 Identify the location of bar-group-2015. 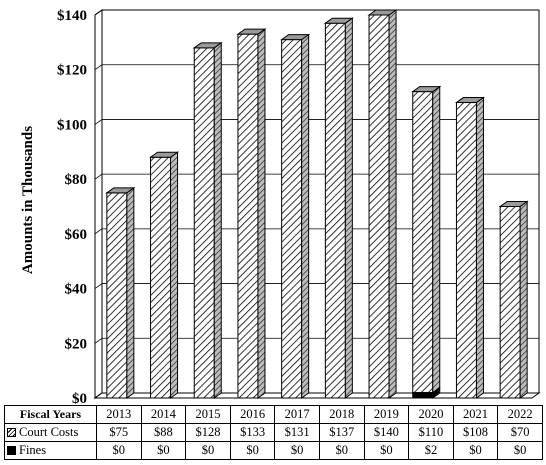
(207, 220).